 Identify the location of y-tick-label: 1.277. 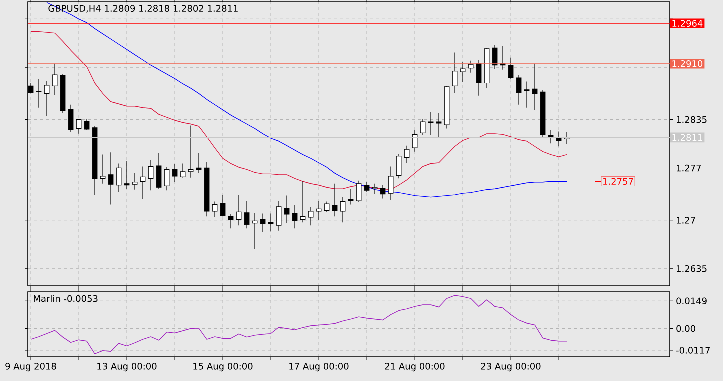
(689, 168).